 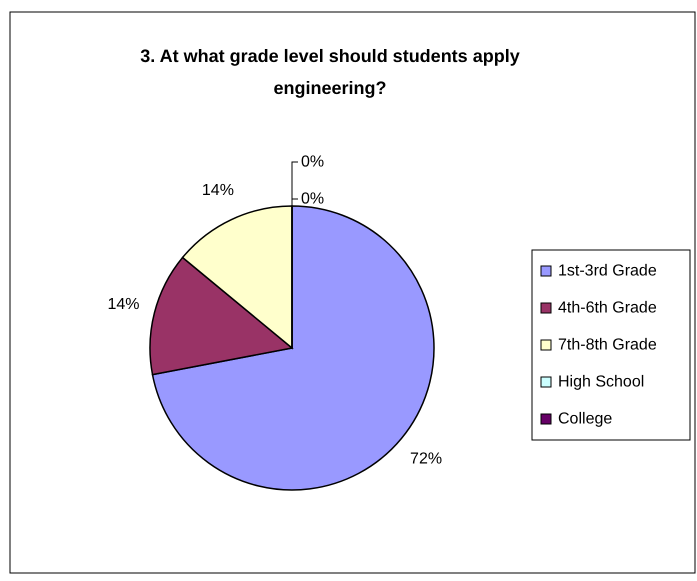 I want to click on data-label: 72%, so click(x=426, y=459).